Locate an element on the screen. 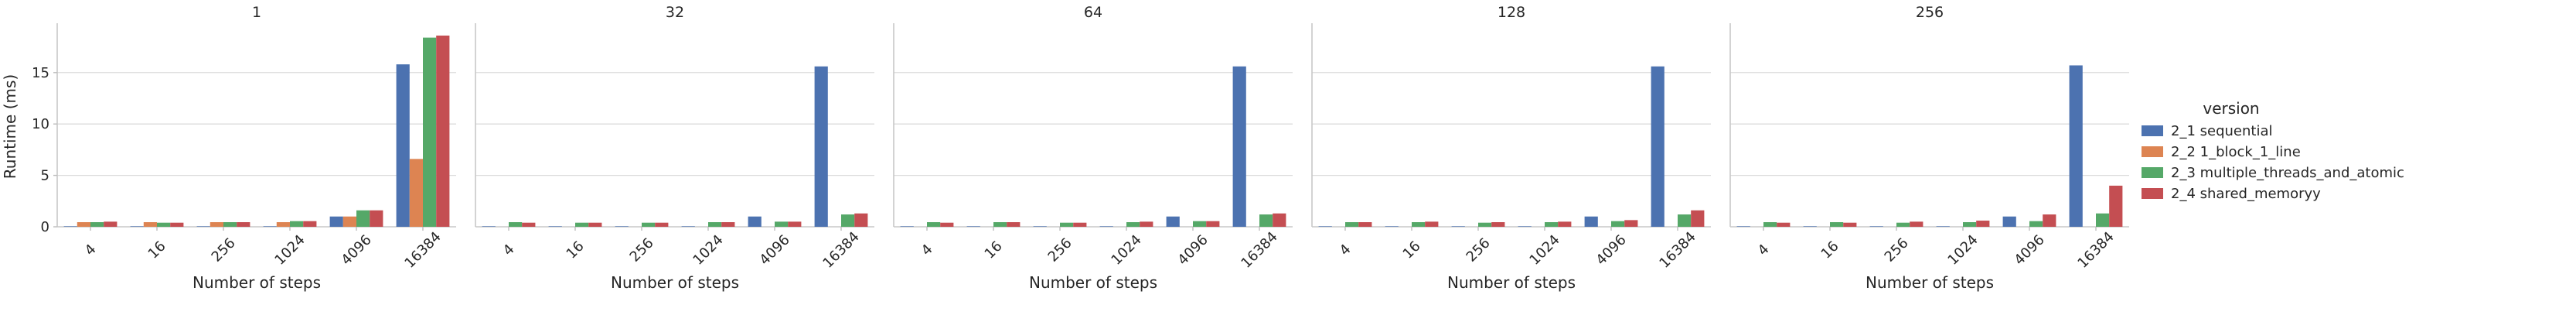 This screenshot has height=322, width=2576. legend-label: 2_2 1_block_1_line is located at coordinates (2236, 152).